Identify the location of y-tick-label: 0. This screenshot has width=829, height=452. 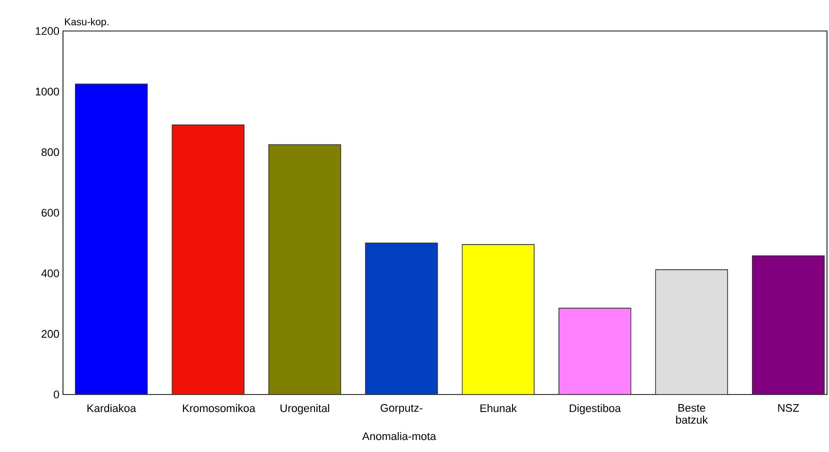
(57, 394).